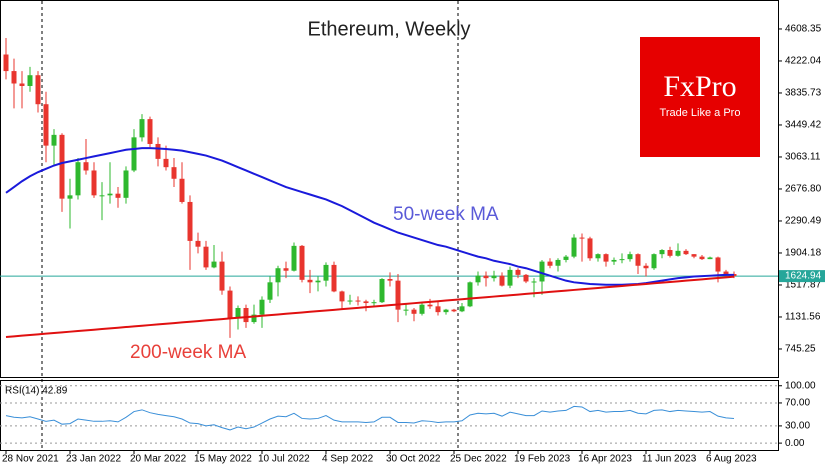 Image resolution: width=835 pixels, height=475 pixels. I want to click on last-price-tag, so click(802, 276).